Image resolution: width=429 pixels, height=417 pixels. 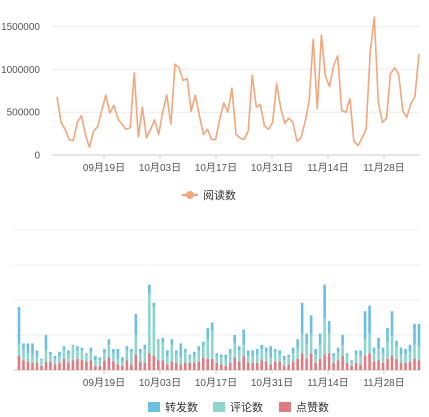 I want to click on y-tick-label: 1000000, so click(x=20, y=70).